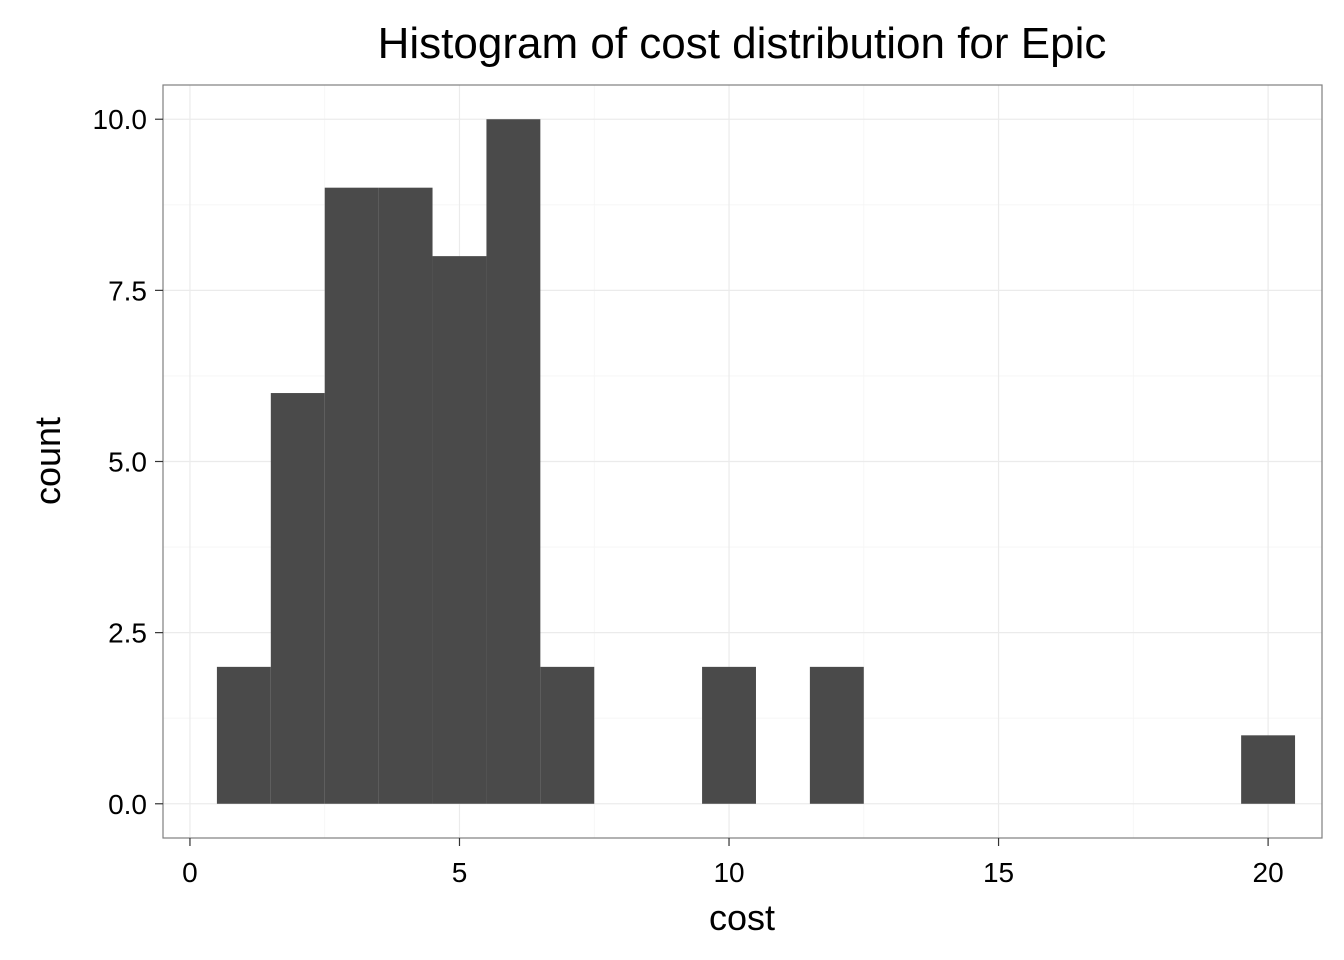 Image resolution: width=1344 pixels, height=960 pixels. I want to click on x-tick-label: 5, so click(460, 872).